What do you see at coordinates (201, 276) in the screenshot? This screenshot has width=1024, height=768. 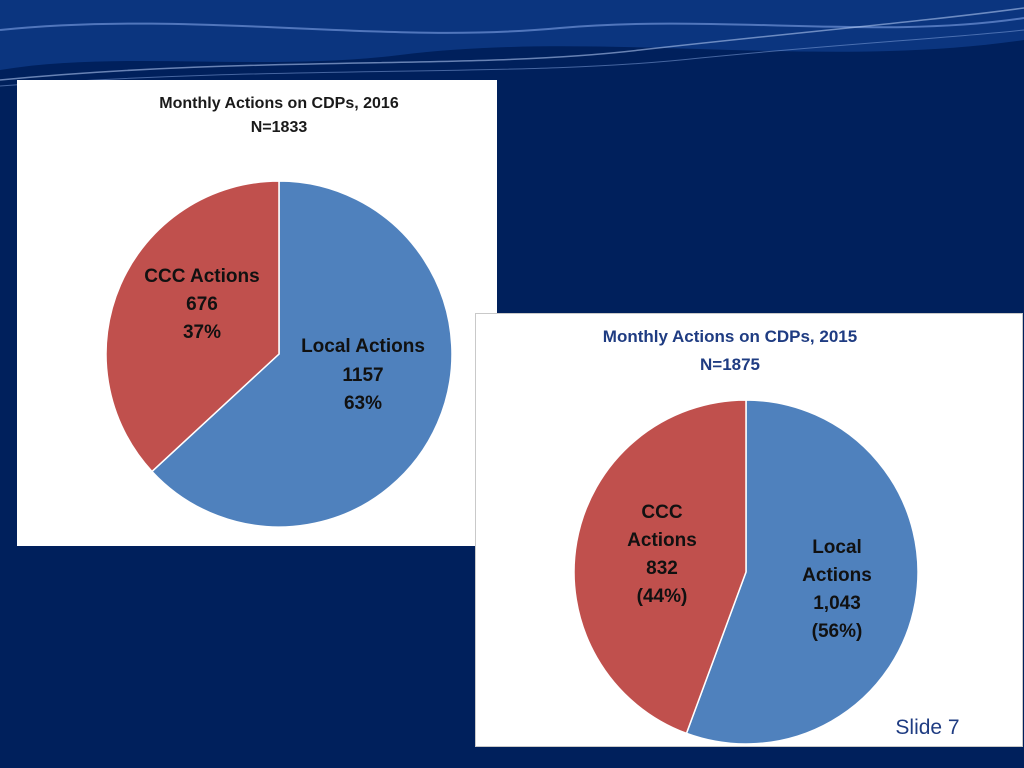 I see `slice-label-name: CCC Actions` at bounding box center [201, 276].